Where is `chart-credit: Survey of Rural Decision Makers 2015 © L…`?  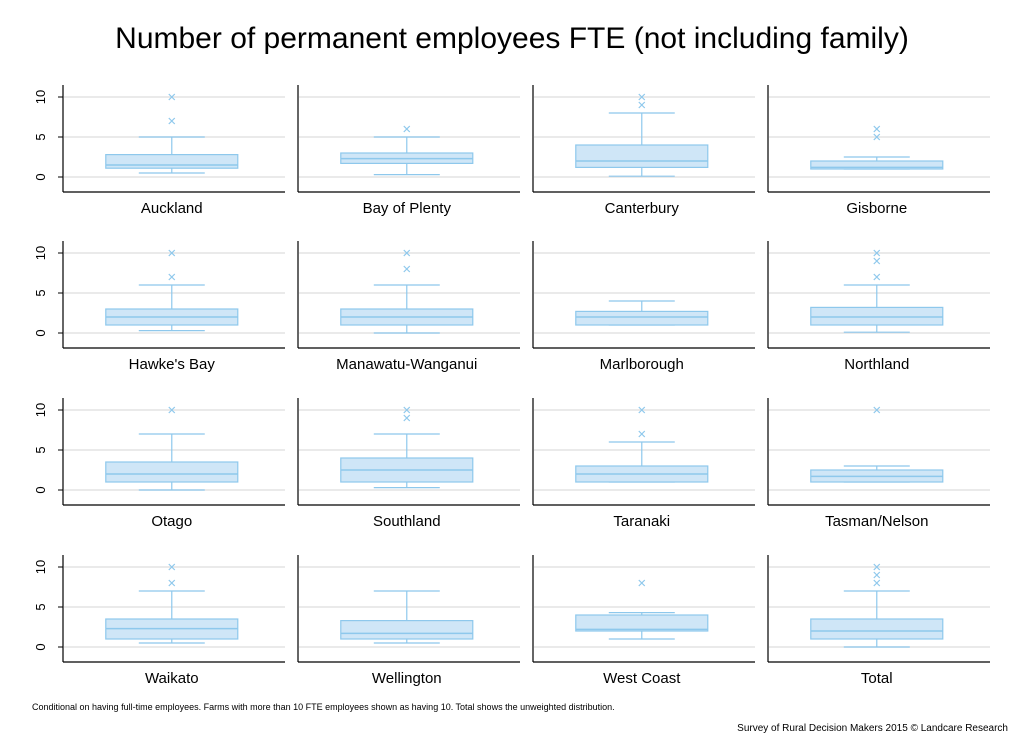 chart-credit: Survey of Rural Decision Makers 2015 © L… is located at coordinates (872, 728).